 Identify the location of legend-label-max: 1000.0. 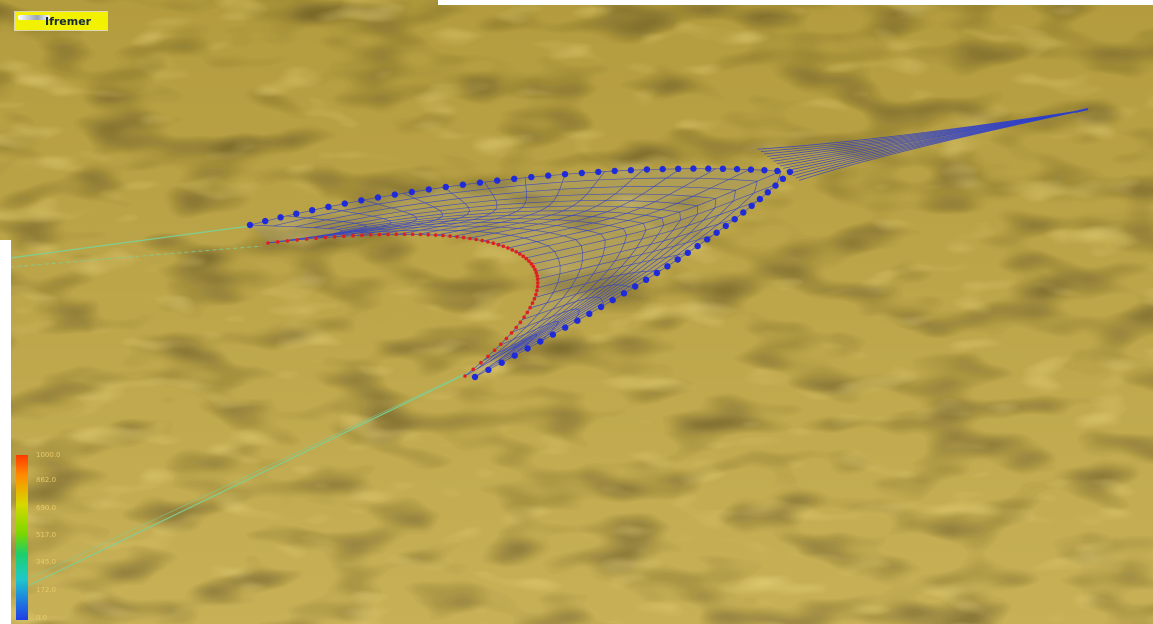
(48, 455).